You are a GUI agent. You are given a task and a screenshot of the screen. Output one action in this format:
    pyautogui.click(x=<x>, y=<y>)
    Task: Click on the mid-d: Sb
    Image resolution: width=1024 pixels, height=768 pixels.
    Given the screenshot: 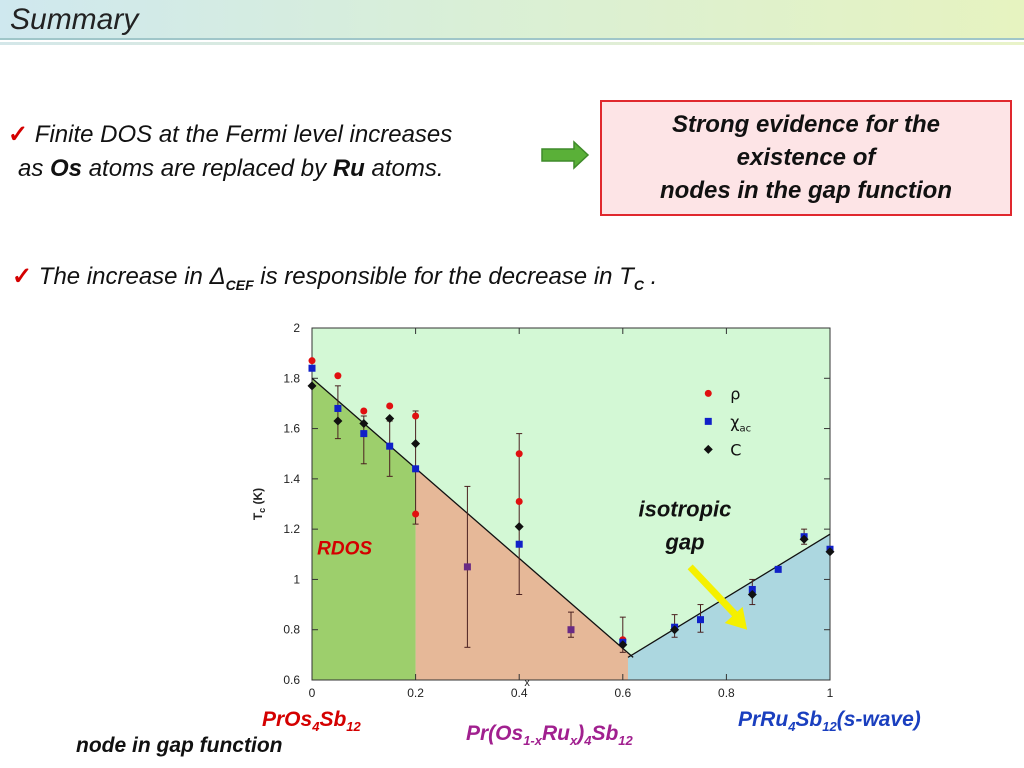 What is the action you would take?
    pyautogui.click(x=605, y=733)
    